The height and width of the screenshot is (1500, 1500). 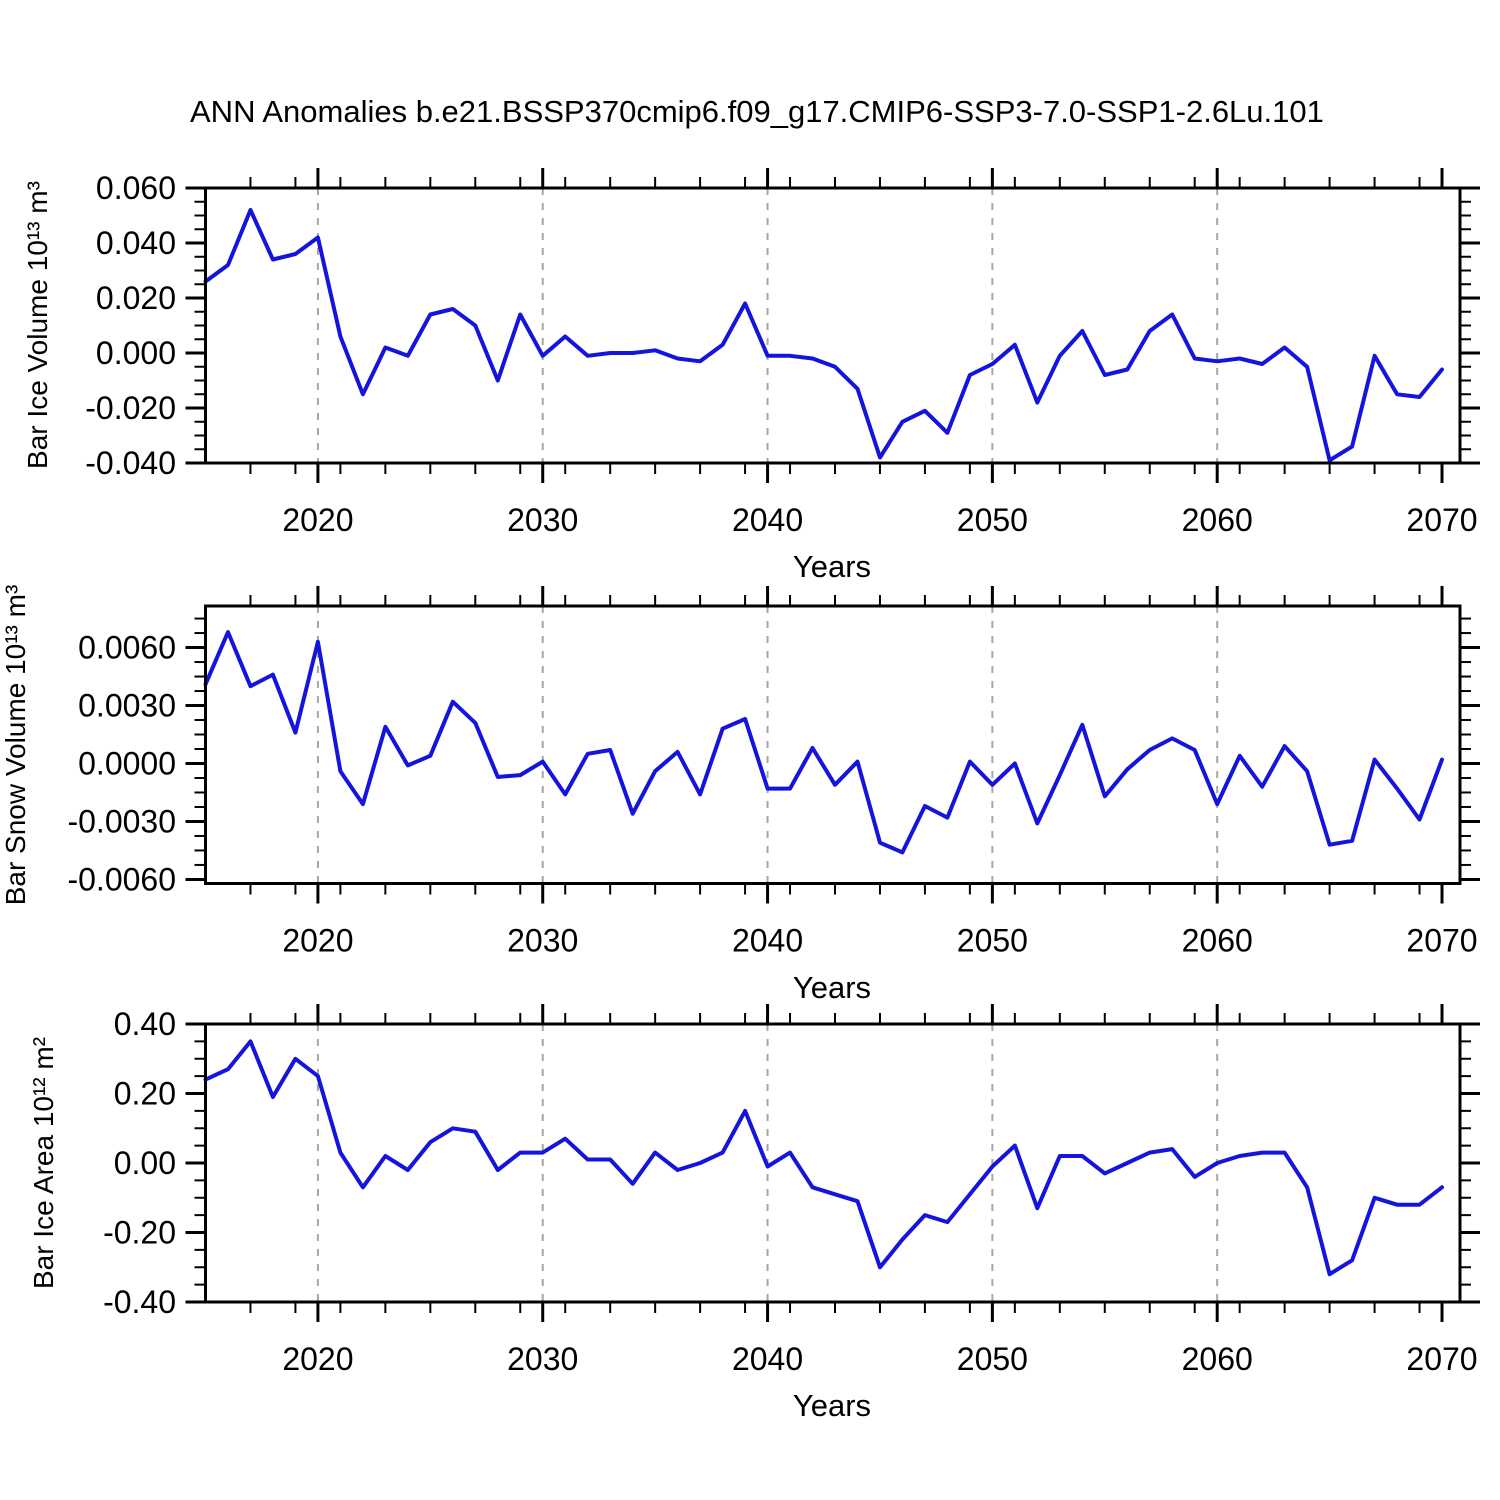 What do you see at coordinates (145, 1163) in the screenshot?
I see `y-tick-label: 0.00` at bounding box center [145, 1163].